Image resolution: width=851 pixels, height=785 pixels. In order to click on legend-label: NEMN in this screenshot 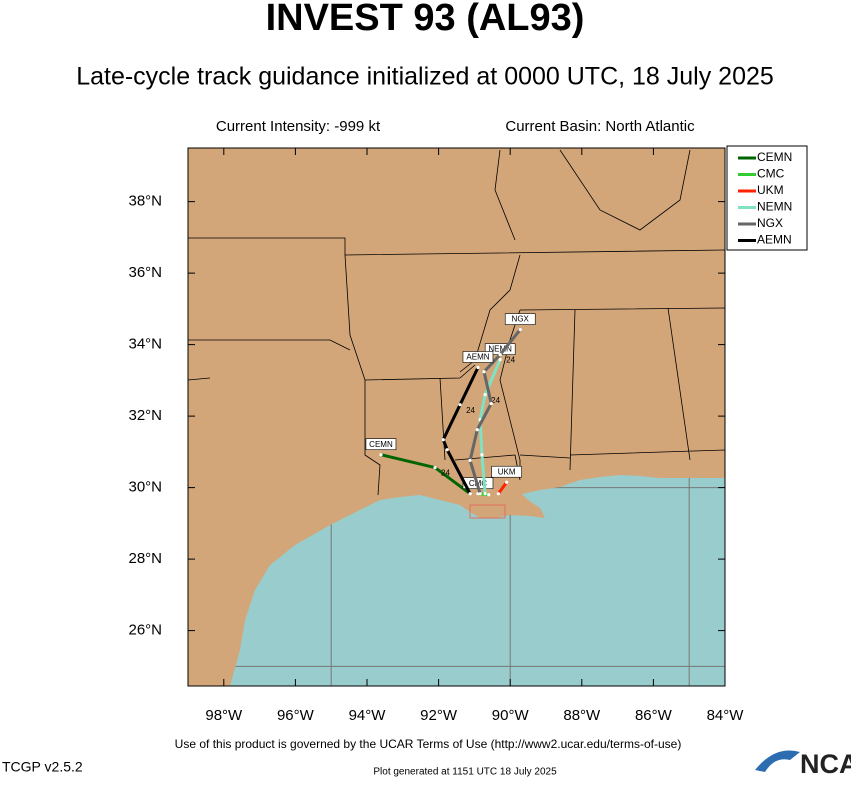, I will do `click(774, 207)`.